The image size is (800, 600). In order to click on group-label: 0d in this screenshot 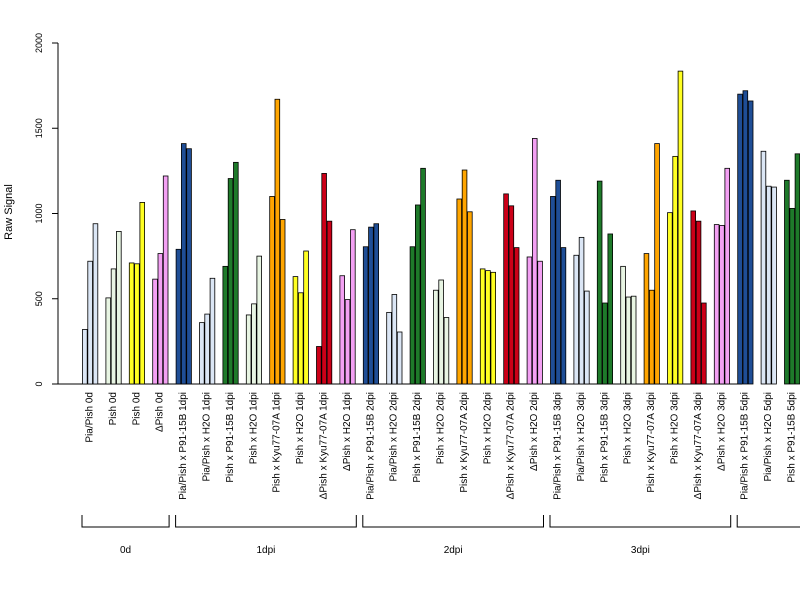, I will do `click(125, 550)`.